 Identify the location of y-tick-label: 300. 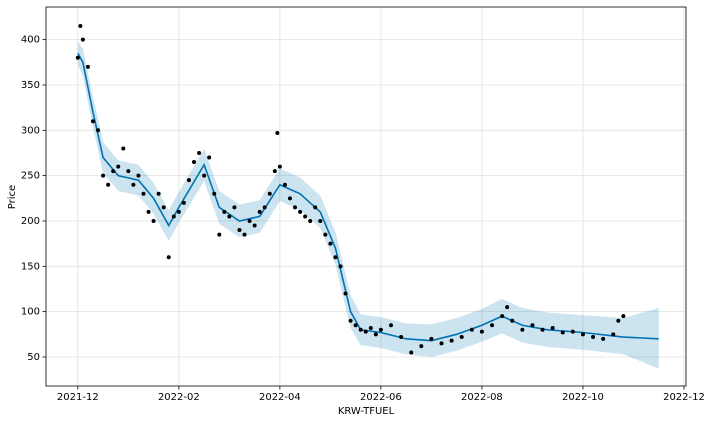
(30, 130).